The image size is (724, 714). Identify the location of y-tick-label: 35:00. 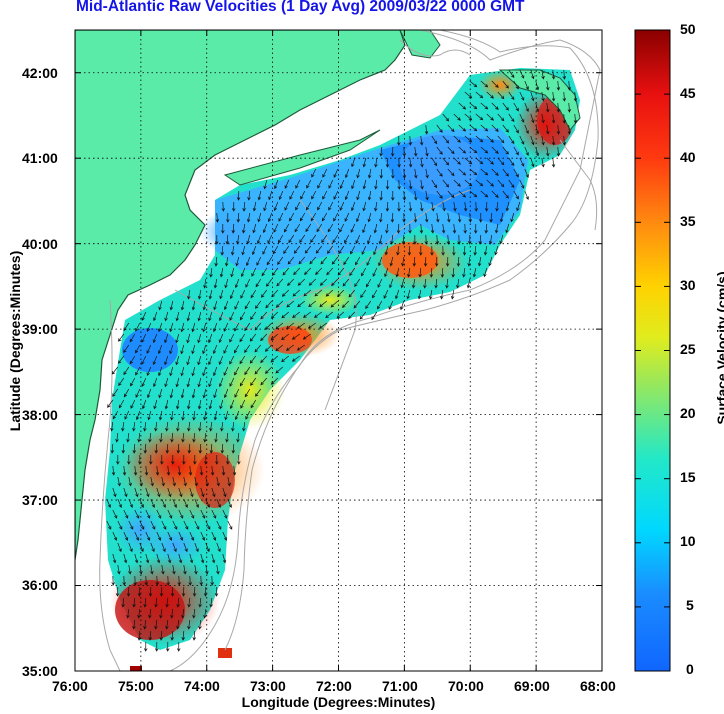
(40, 671).